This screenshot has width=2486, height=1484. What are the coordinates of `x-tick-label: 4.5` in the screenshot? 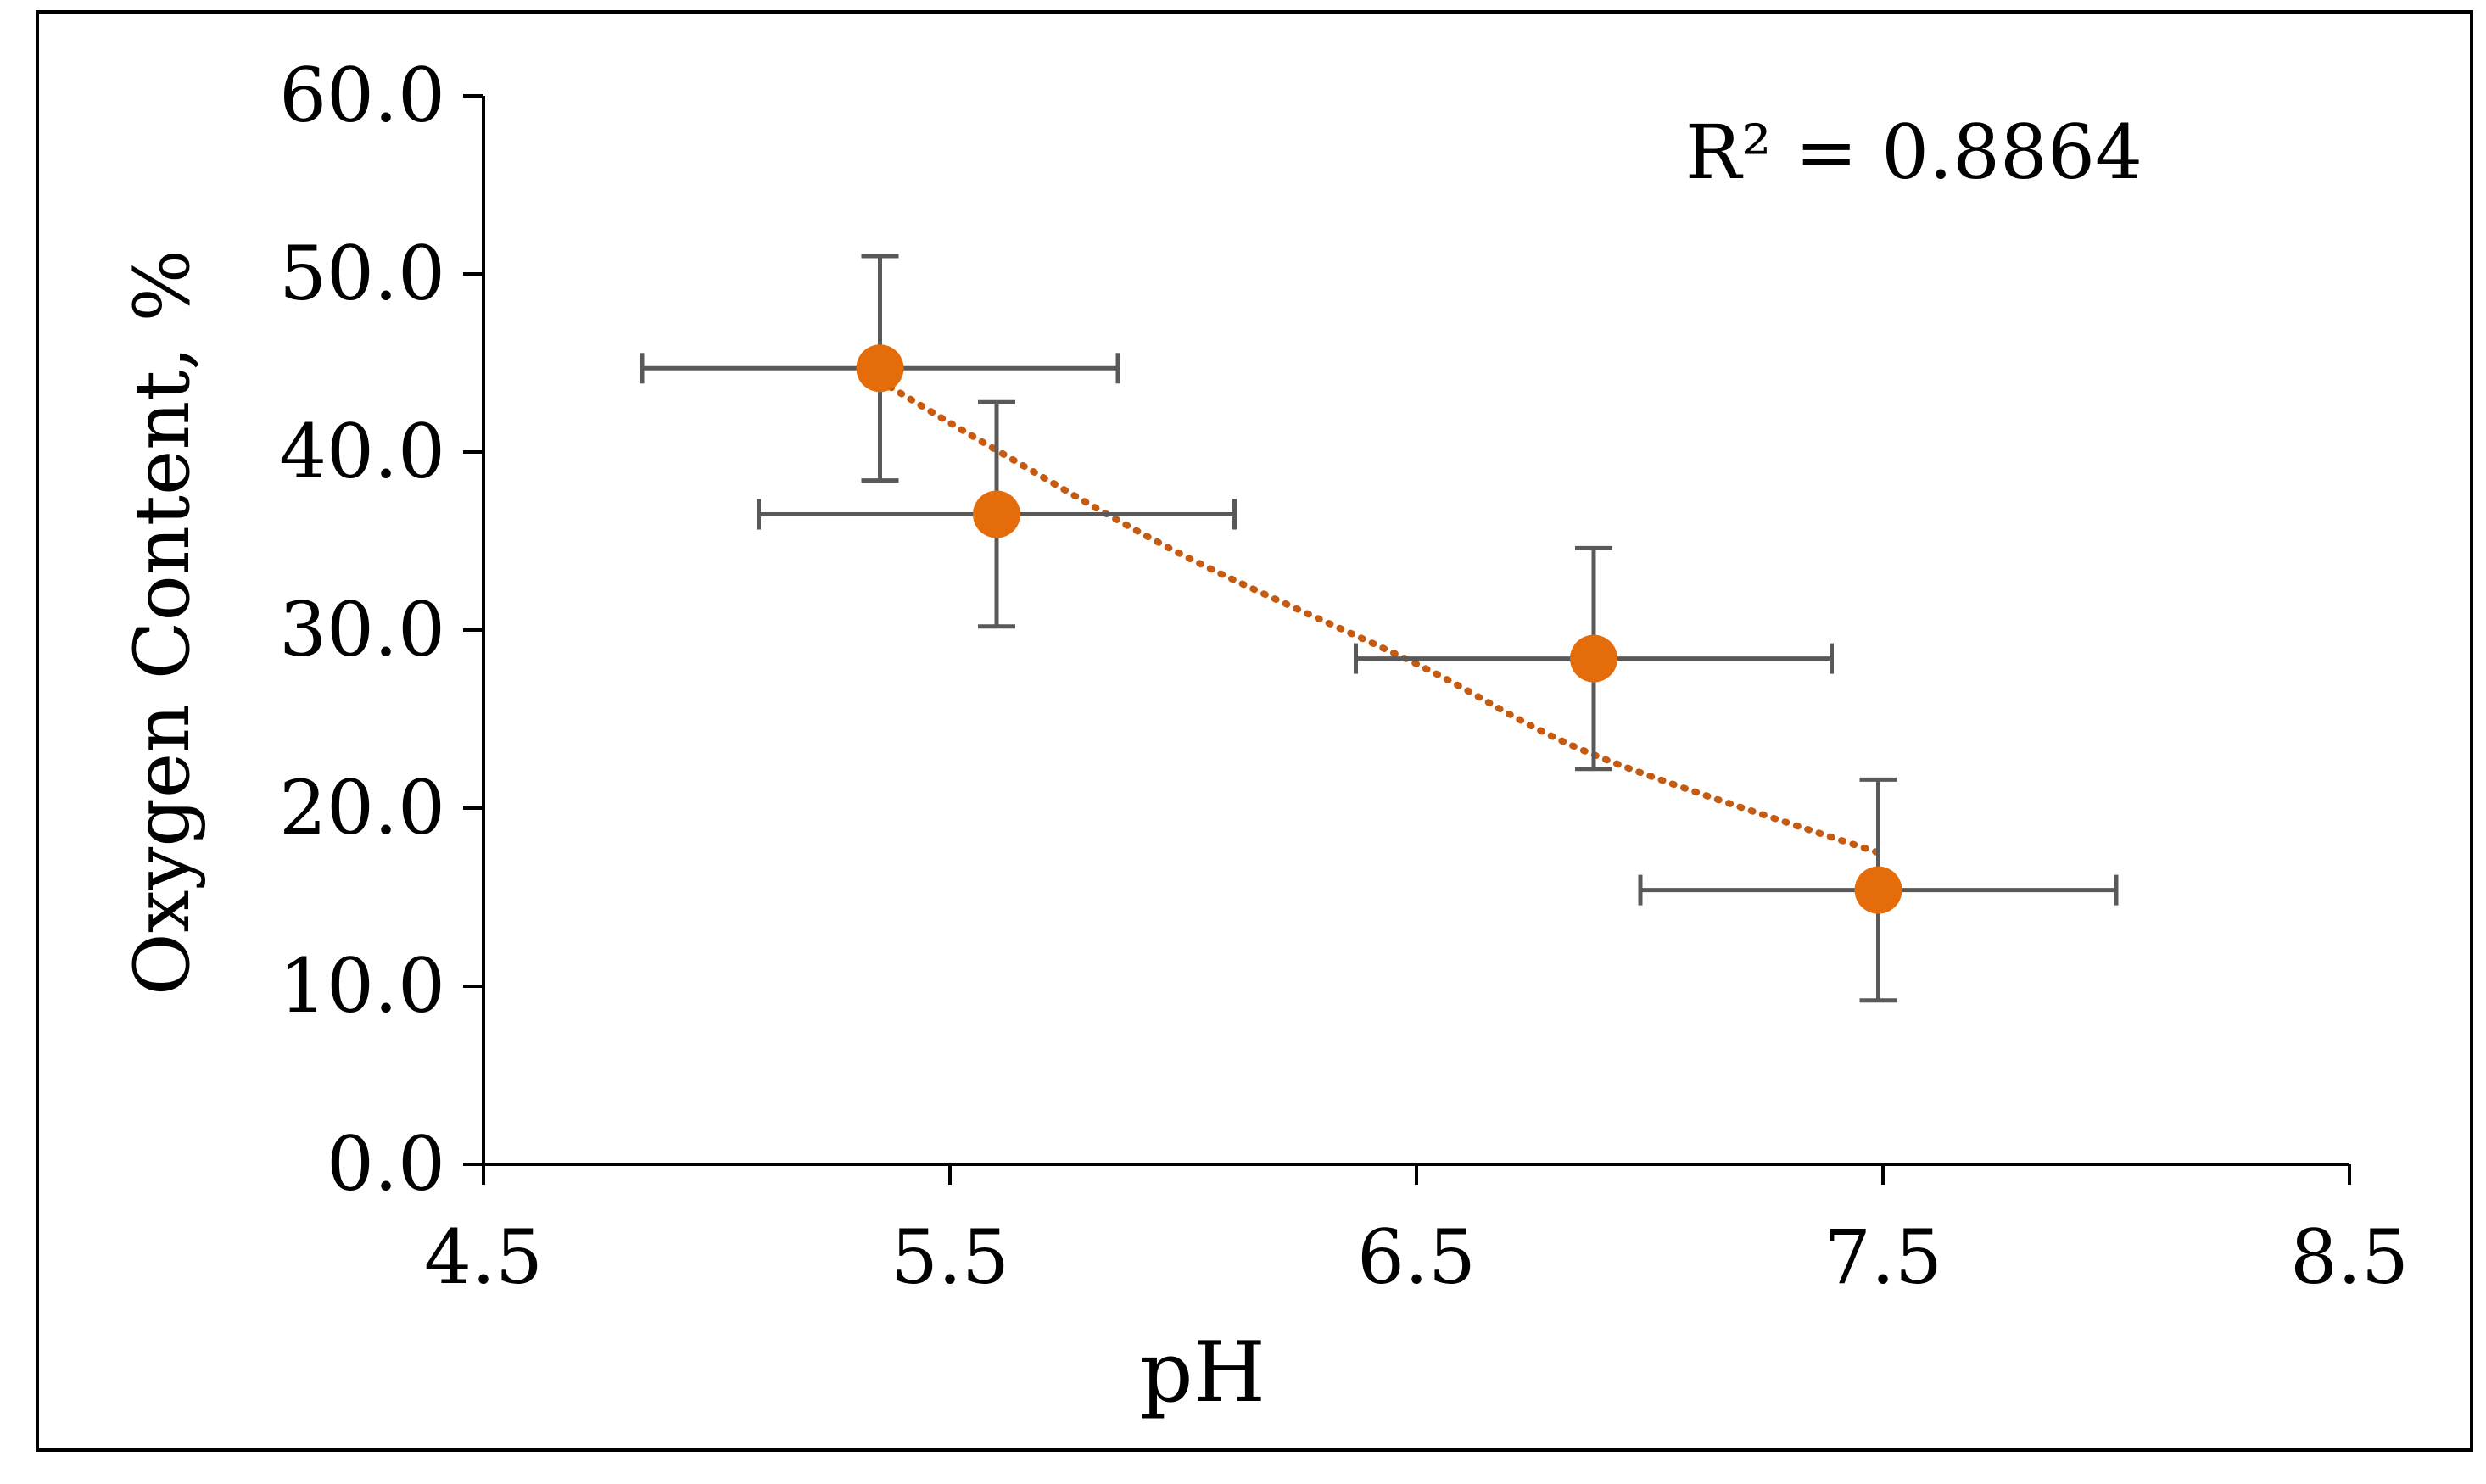 It's located at (483, 1257).